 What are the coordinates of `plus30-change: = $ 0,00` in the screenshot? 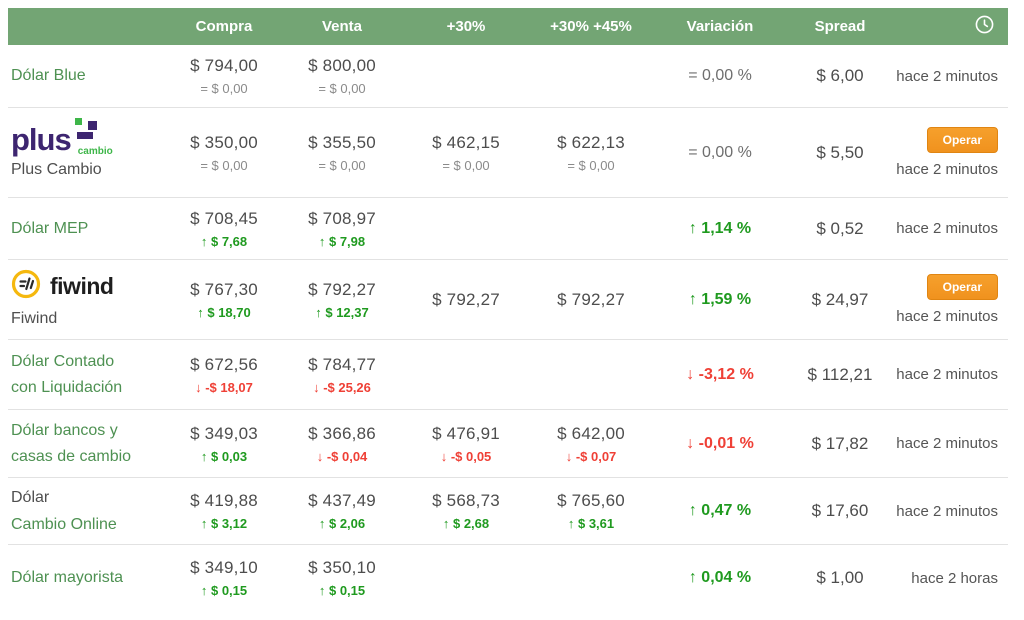 It's located at (466, 165).